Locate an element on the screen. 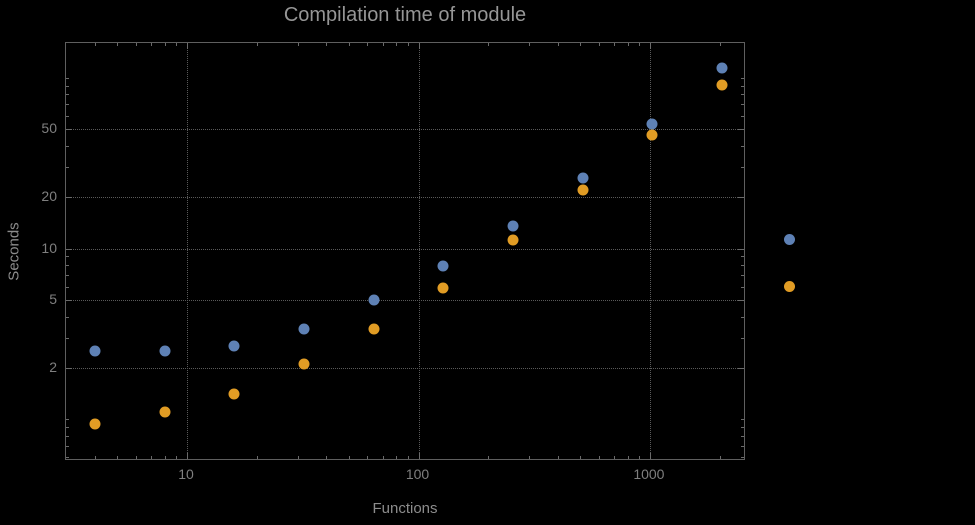 Image resolution: width=975 pixels, height=525 pixels. x-tick-label-100: 100 is located at coordinates (417, 474).